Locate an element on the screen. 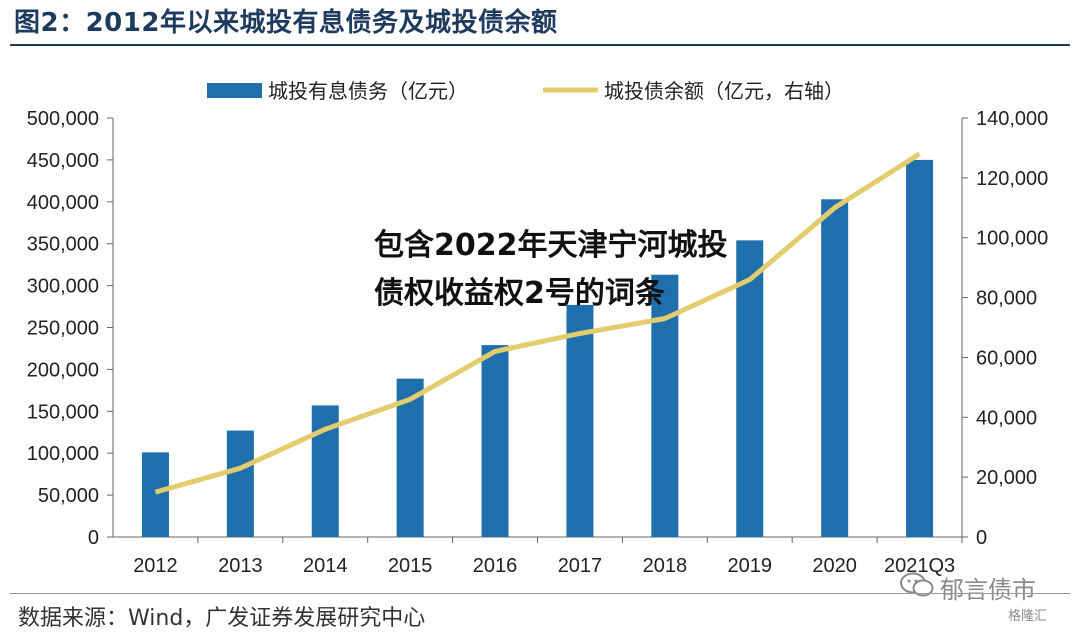 The image size is (1080, 635). y-right-tick-label: 120,000 is located at coordinates (1012, 179).